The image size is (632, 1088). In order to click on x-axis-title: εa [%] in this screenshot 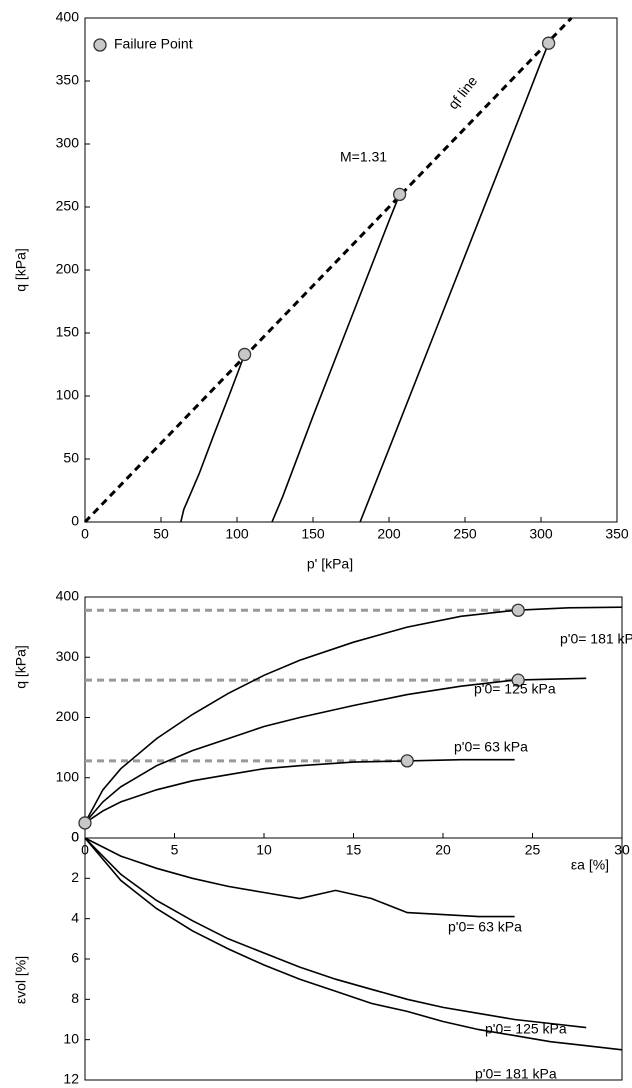, I will do `click(590, 865)`.